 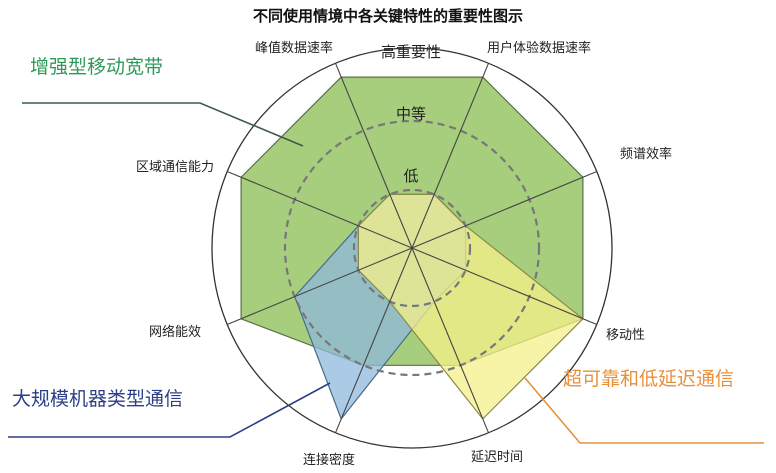 What do you see at coordinates (648, 379) in the screenshot?
I see `scenario-label: 超可靠和低延迟通信` at bounding box center [648, 379].